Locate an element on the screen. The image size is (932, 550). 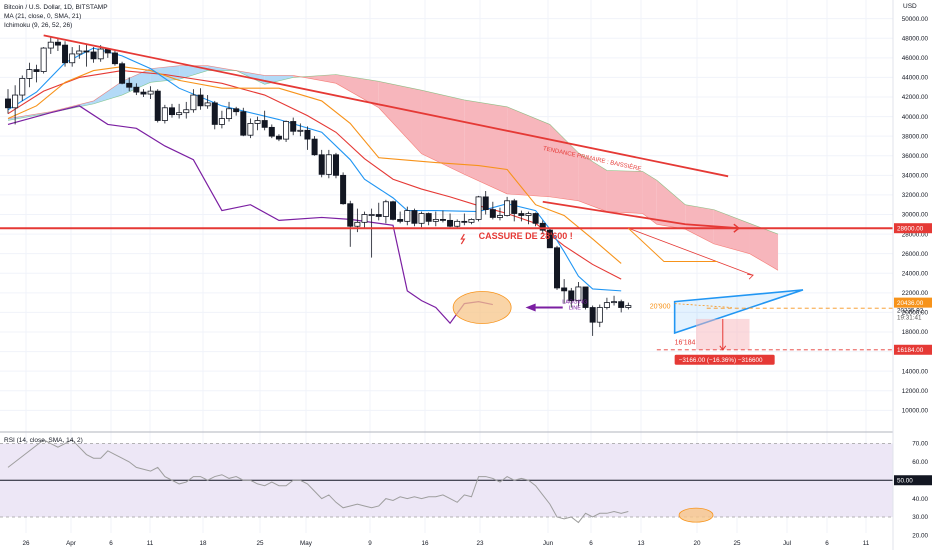
countdown-tag: 19:31:41 is located at coordinates (909, 318).